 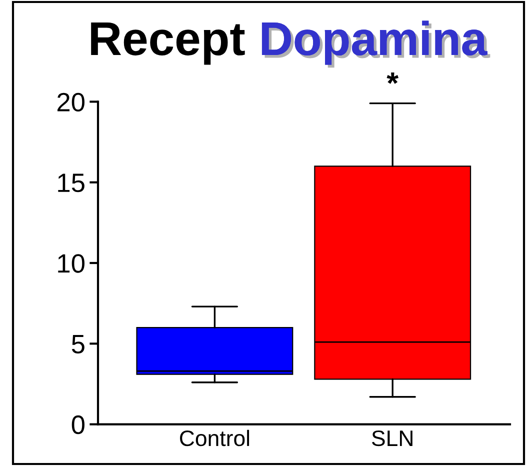 What do you see at coordinates (215, 438) in the screenshot?
I see `x-tick-label: Control` at bounding box center [215, 438].